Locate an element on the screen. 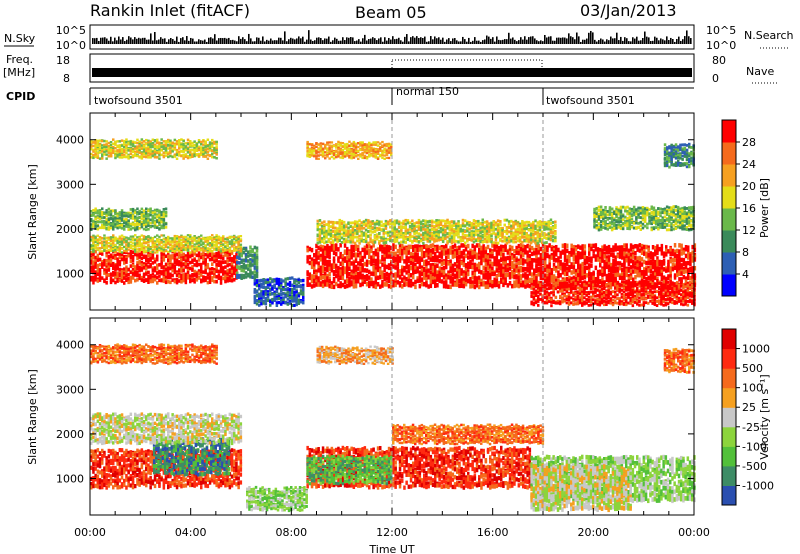 The height and width of the screenshot is (554, 800). nsearch-tick-top: 10^5 is located at coordinates (721, 30).